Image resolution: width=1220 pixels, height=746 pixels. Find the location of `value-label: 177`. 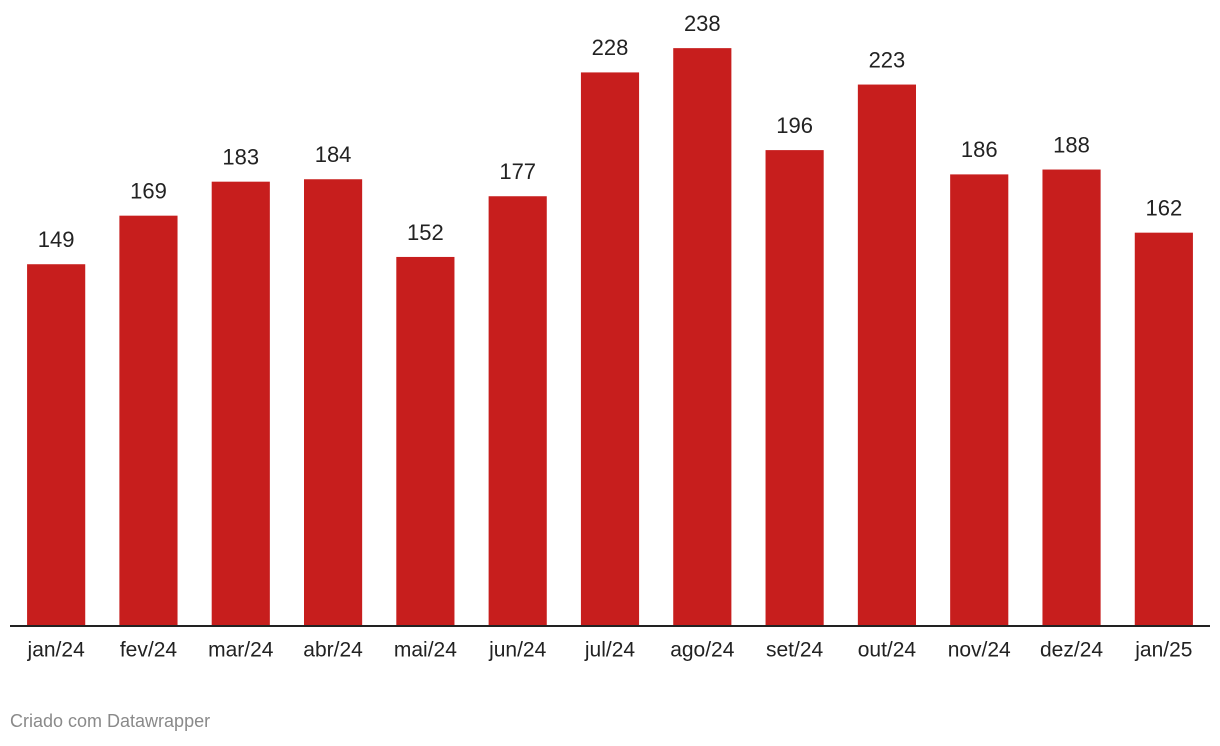

value-label: 177 is located at coordinates (517, 171).